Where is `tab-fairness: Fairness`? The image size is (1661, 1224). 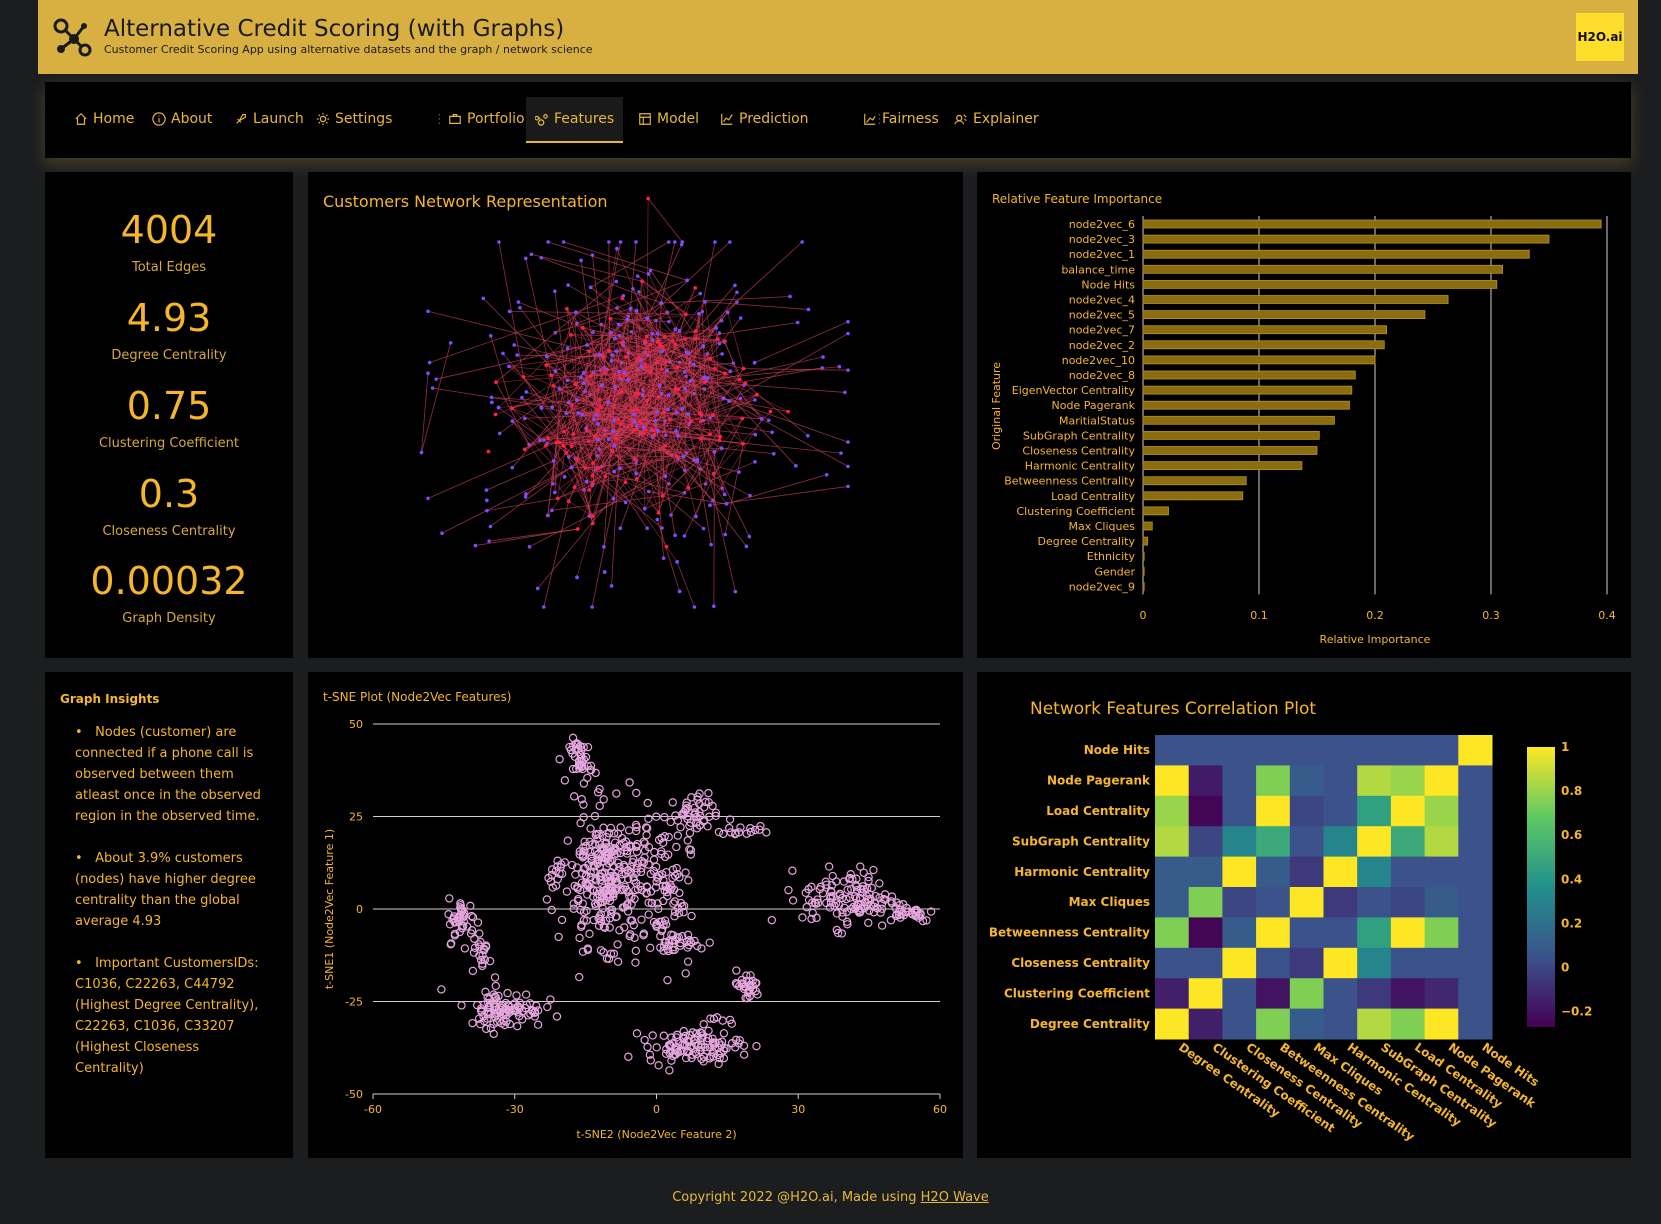 tab-fairness: Fairness is located at coordinates (901, 119).